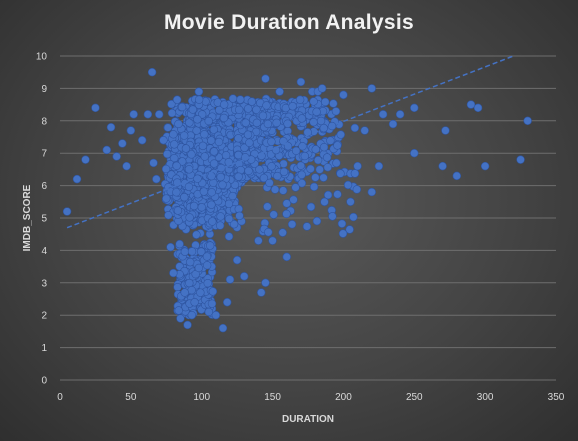  What do you see at coordinates (44, 381) in the screenshot?
I see `y-tick-label: 0` at bounding box center [44, 381].